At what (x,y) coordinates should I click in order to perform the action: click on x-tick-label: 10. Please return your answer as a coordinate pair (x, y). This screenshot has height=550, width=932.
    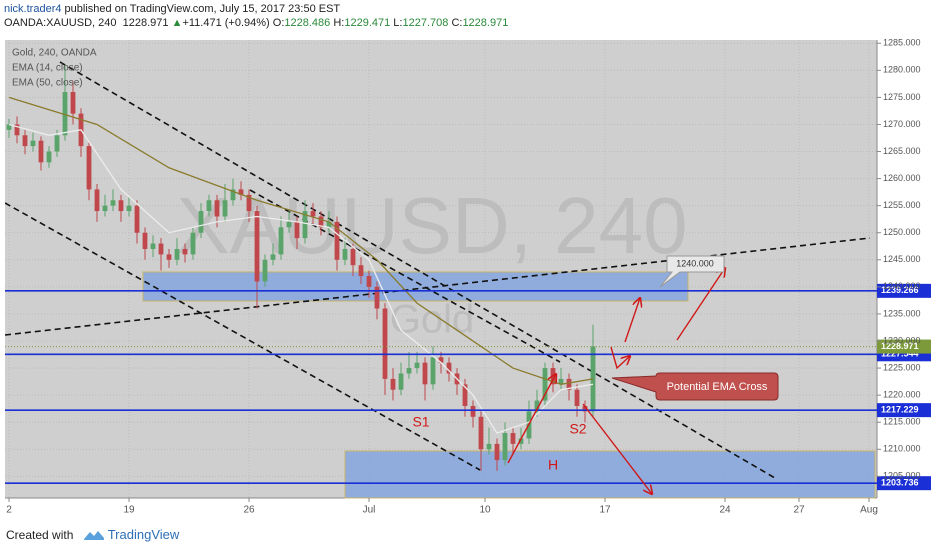
    Looking at the image, I should click on (485, 510).